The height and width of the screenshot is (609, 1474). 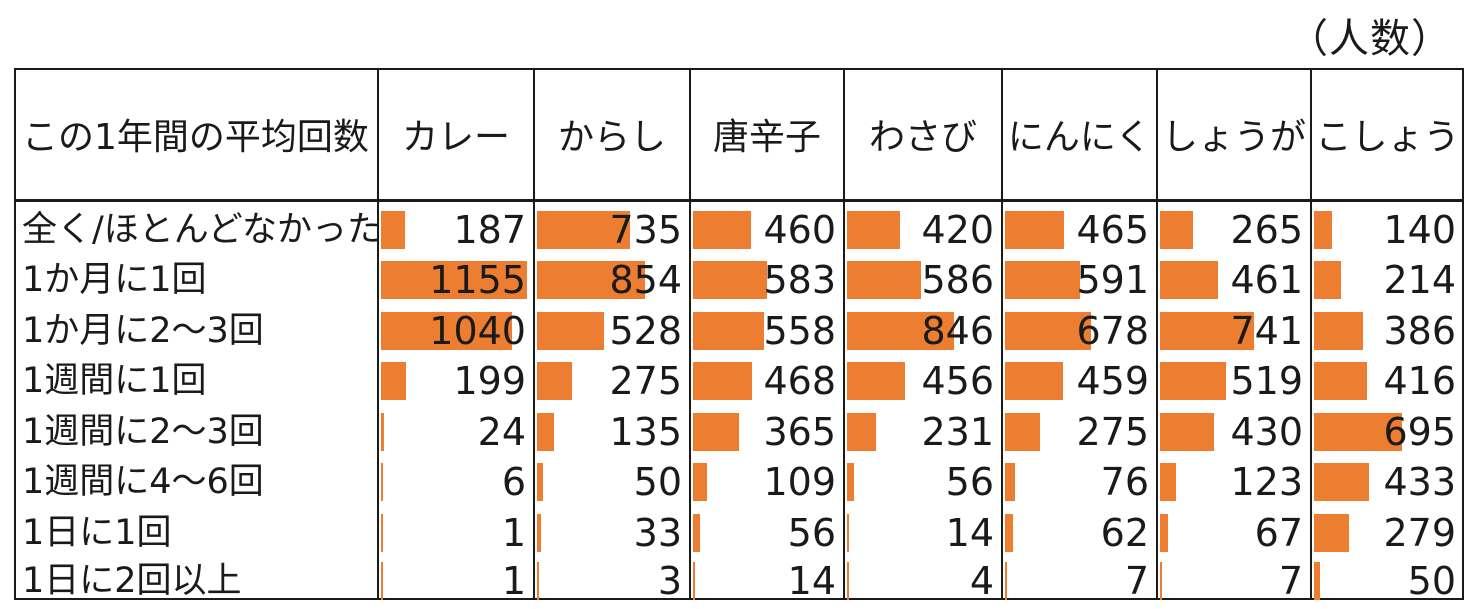 What do you see at coordinates (501, 432) in the screenshot?
I see `data-value: 24` at bounding box center [501, 432].